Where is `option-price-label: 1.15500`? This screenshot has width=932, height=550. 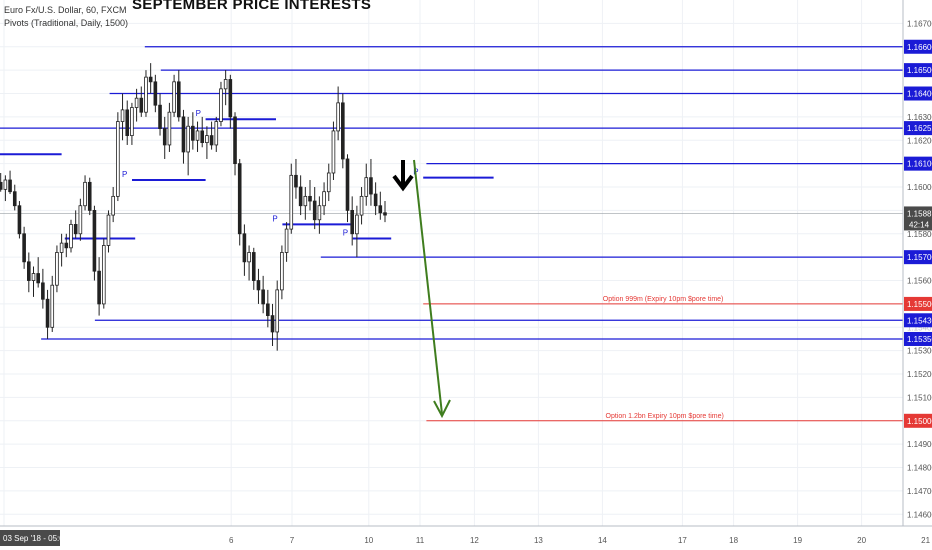
option-price-label: 1.15500 is located at coordinates (919, 304).